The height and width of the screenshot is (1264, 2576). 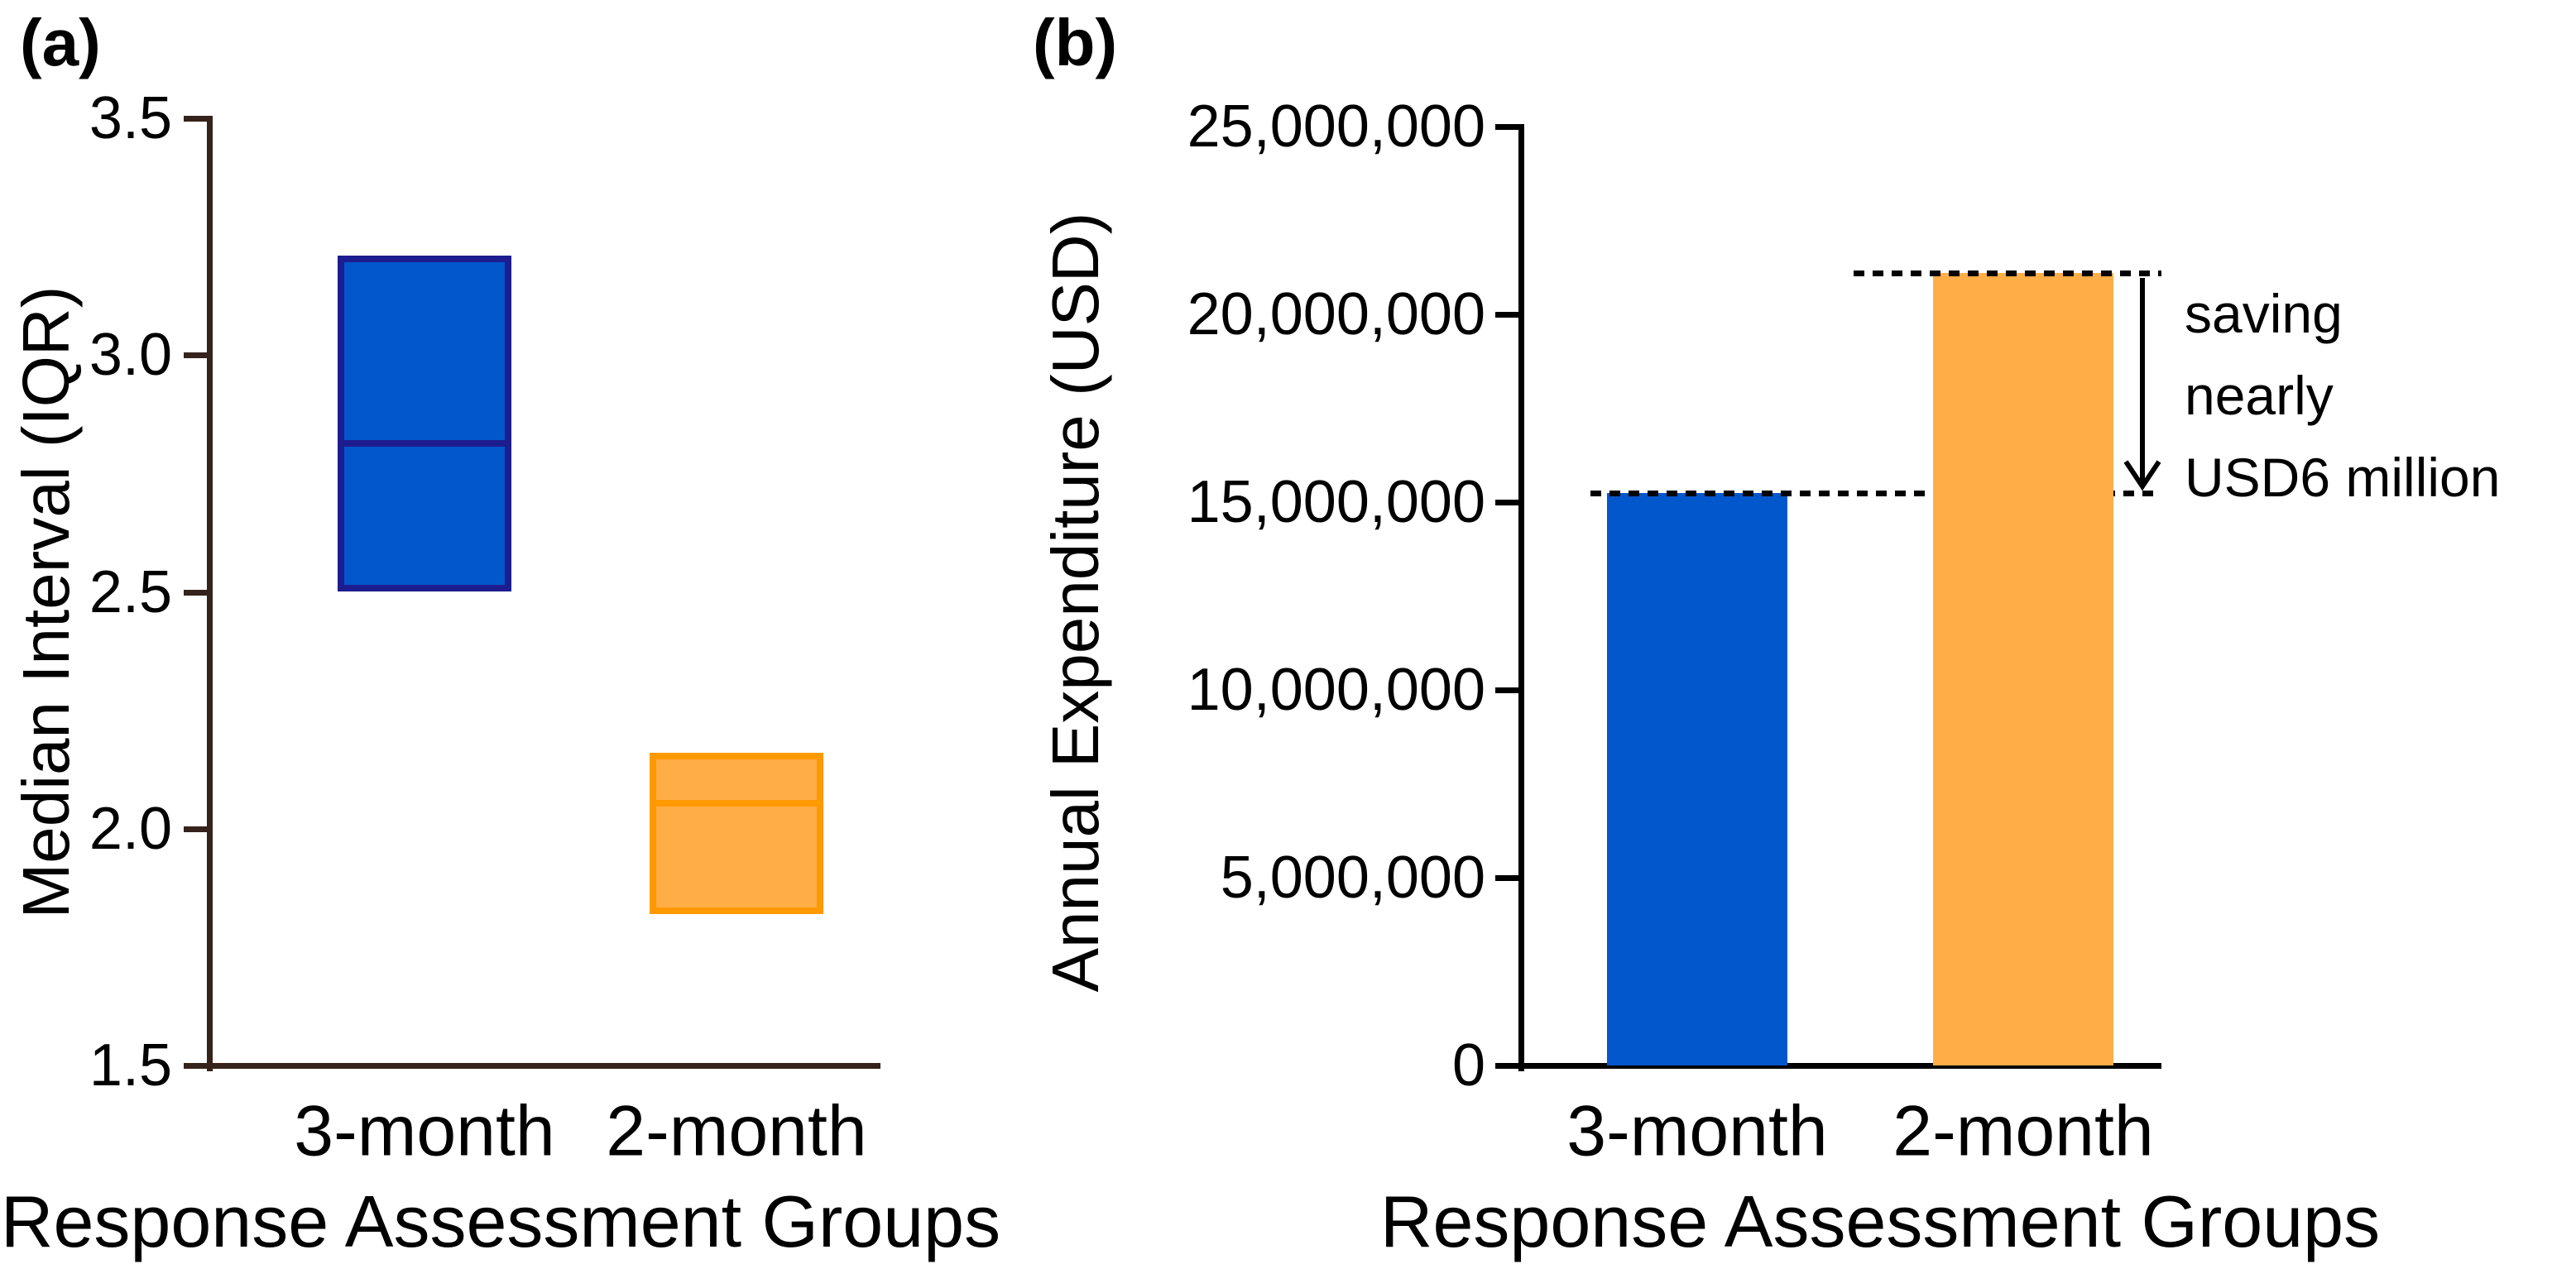 What do you see at coordinates (1521, 597) in the screenshot?
I see `panel-b-y-axis-spine` at bounding box center [1521, 597].